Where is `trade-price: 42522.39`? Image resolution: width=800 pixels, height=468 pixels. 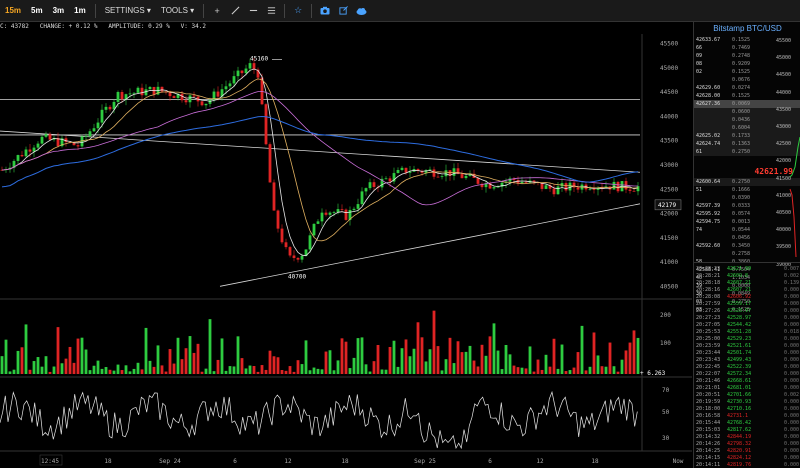 trade-price: 42522.39 is located at coordinates (739, 367).